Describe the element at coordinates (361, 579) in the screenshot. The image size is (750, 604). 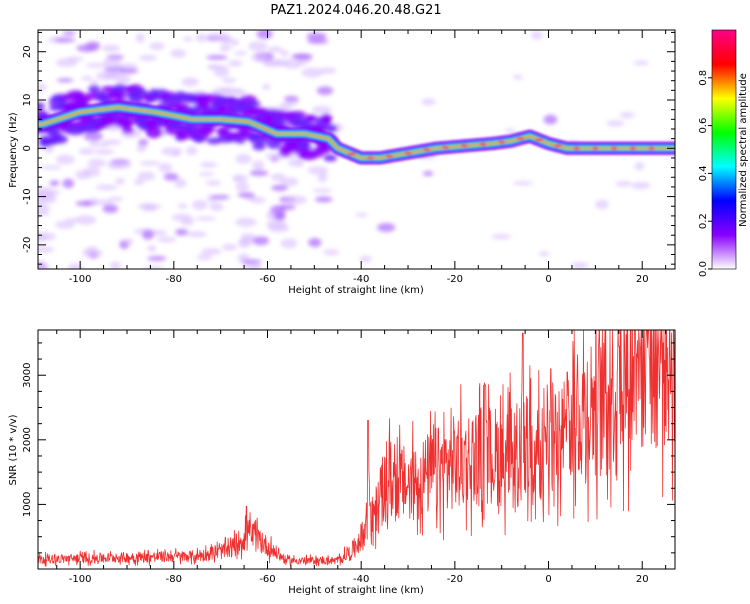
I see `snr-xtick-label: -40` at that location.